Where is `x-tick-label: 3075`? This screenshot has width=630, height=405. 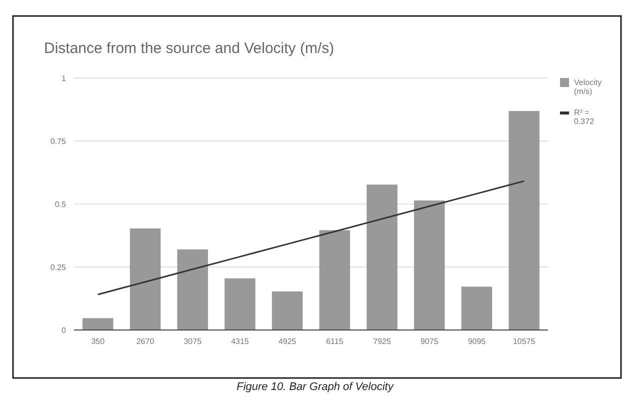
x-tick-label: 3075 is located at coordinates (193, 341).